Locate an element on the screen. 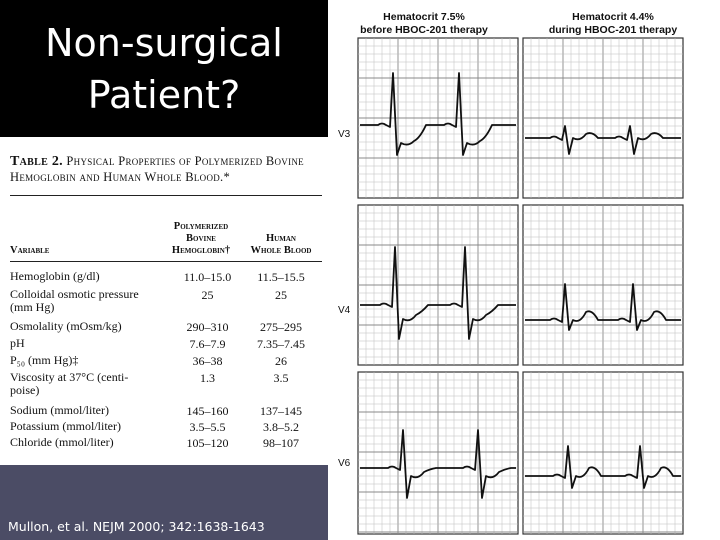 The image size is (720, 540). ecg-column-header-line2: before HBOC-201 therapy is located at coordinates (424, 30).